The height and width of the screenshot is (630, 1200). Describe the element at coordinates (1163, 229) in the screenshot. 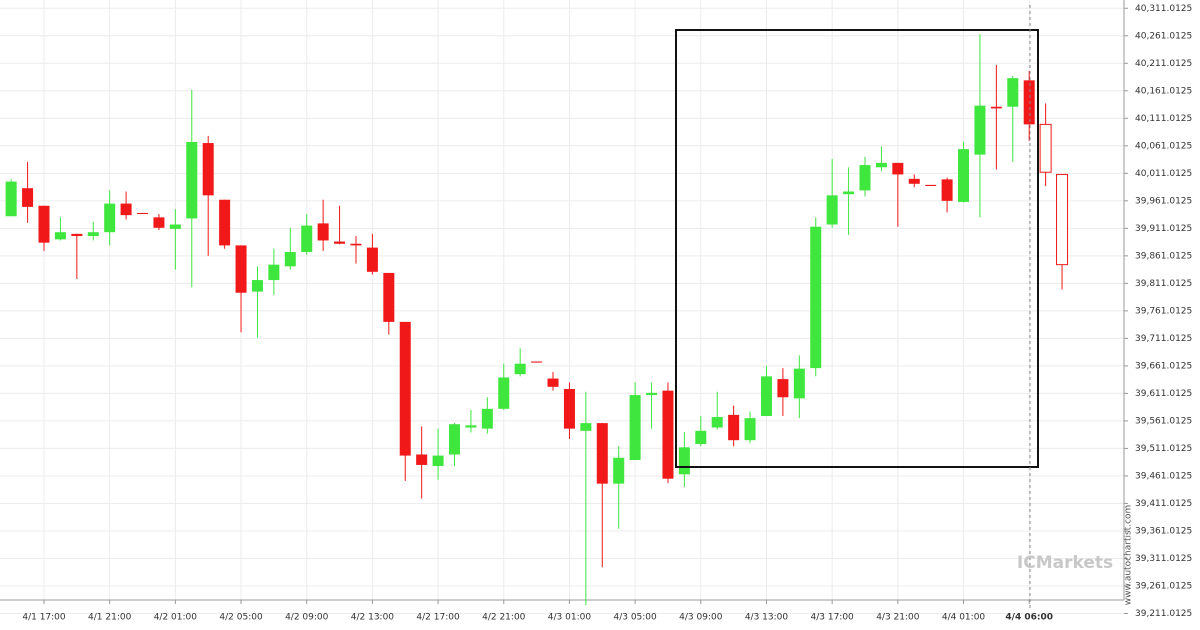

I see `y-tick-label: 39,911.0125` at that location.